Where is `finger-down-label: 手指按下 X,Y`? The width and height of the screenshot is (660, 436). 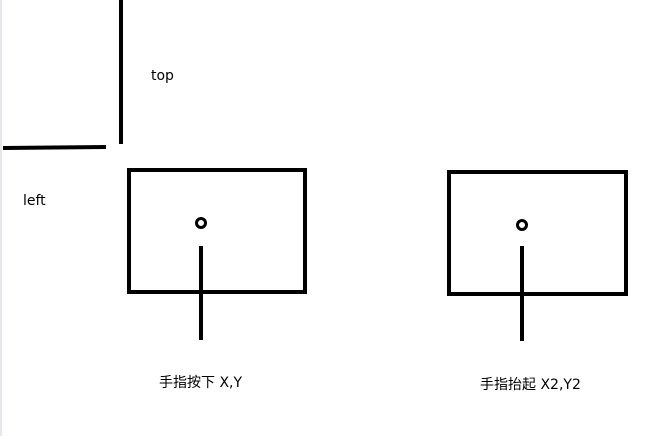 finger-down-label: 手指按下 X,Y is located at coordinates (201, 383).